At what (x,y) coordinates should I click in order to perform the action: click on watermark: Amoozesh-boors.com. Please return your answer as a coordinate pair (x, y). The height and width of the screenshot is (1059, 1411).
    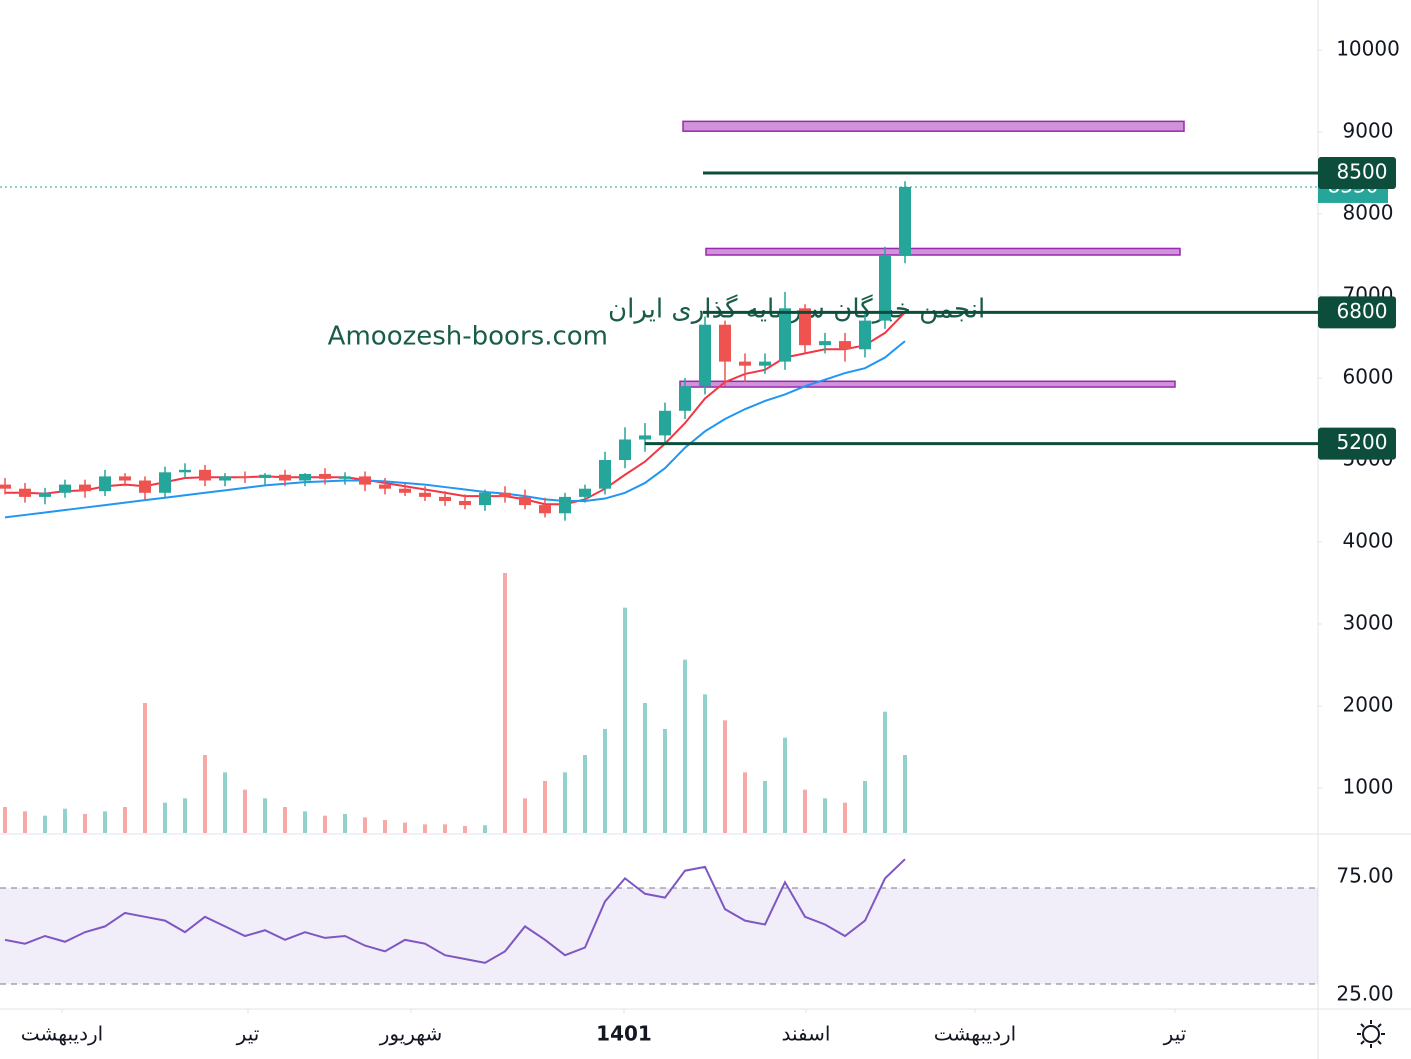
    Looking at the image, I should click on (468, 337).